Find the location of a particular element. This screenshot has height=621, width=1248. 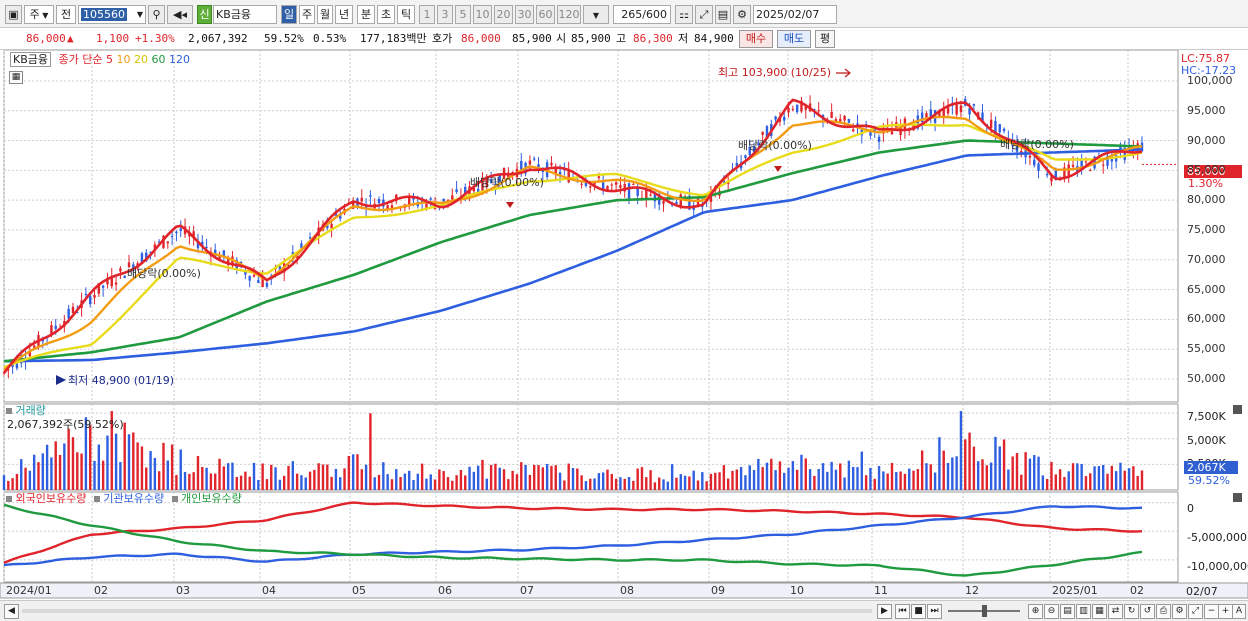

scroll-left-icon: ◀ is located at coordinates (11, 611).